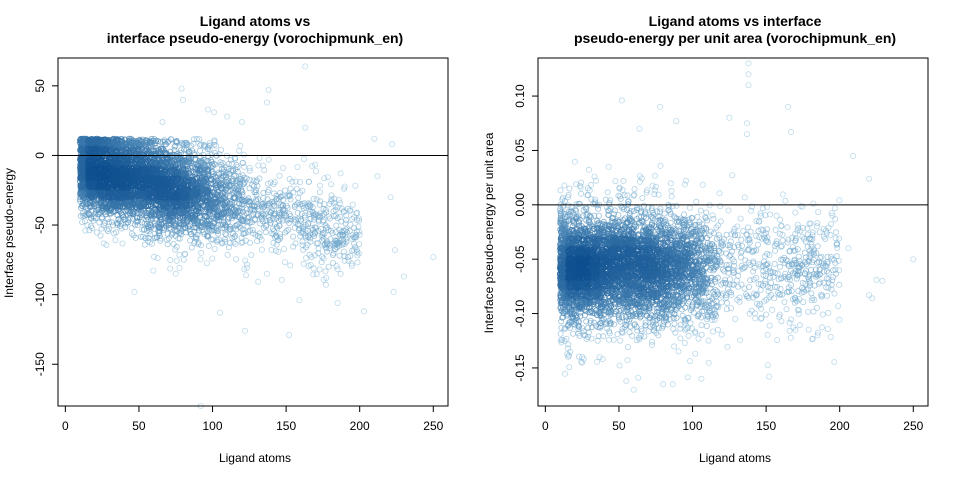  What do you see at coordinates (9, 233) in the screenshot?
I see `left-plot-y-axis-label: Interface pseudo-energy` at bounding box center [9, 233].